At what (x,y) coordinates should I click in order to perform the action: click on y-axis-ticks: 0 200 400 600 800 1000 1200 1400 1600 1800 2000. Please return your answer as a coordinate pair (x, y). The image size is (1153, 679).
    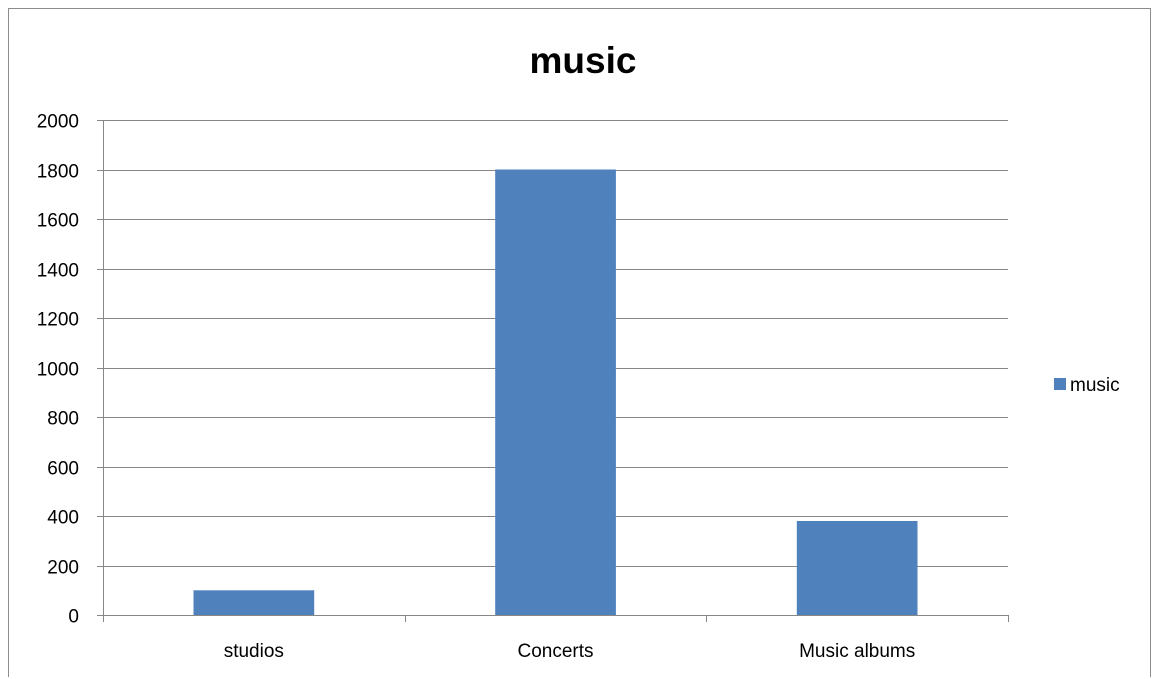
    Looking at the image, I should click on (58, 370).